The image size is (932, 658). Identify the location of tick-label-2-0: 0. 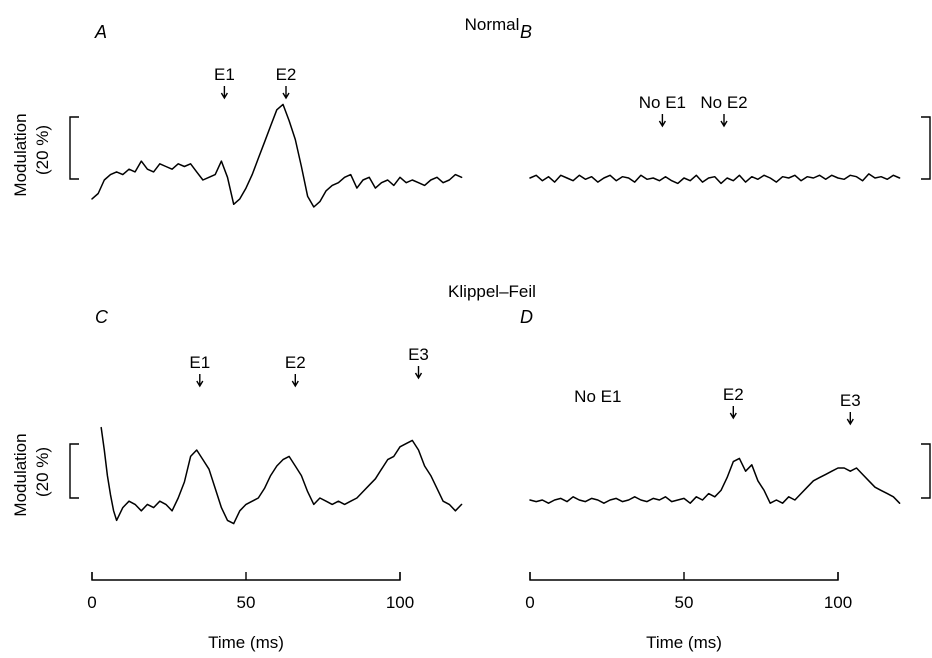
(529, 602).